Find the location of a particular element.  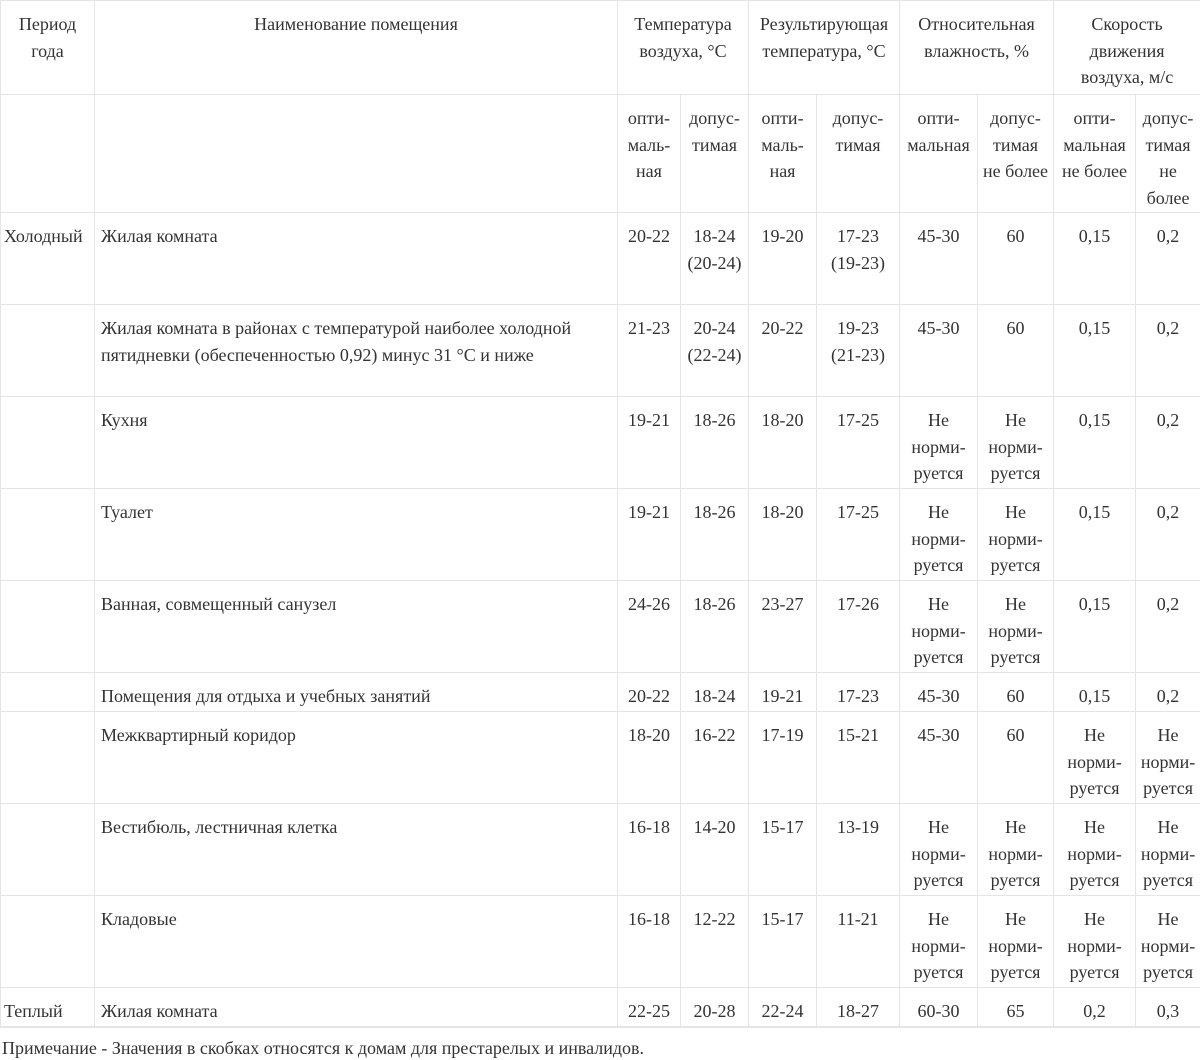

value-cell: 13-19 is located at coordinates (858, 850).